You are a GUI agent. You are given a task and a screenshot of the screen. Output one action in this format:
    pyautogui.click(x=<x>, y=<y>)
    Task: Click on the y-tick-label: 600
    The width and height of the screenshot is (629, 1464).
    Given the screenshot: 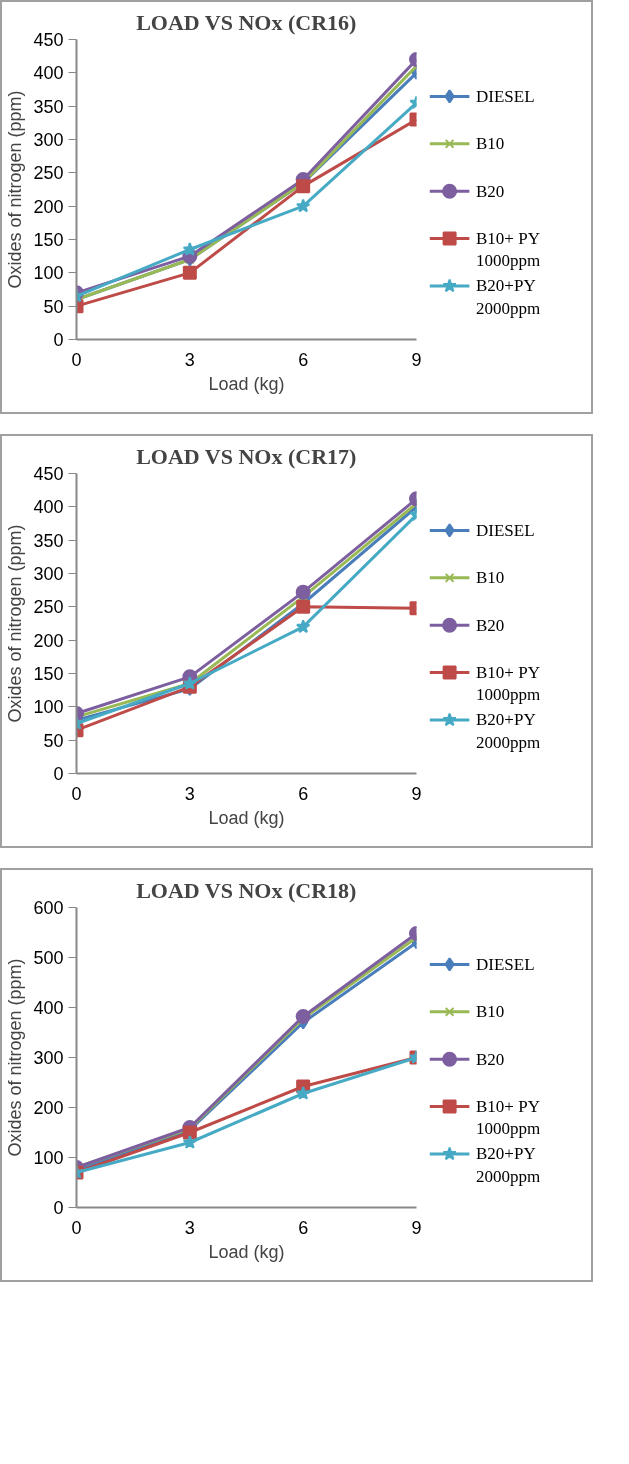 What is the action you would take?
    pyautogui.click(x=48, y=908)
    